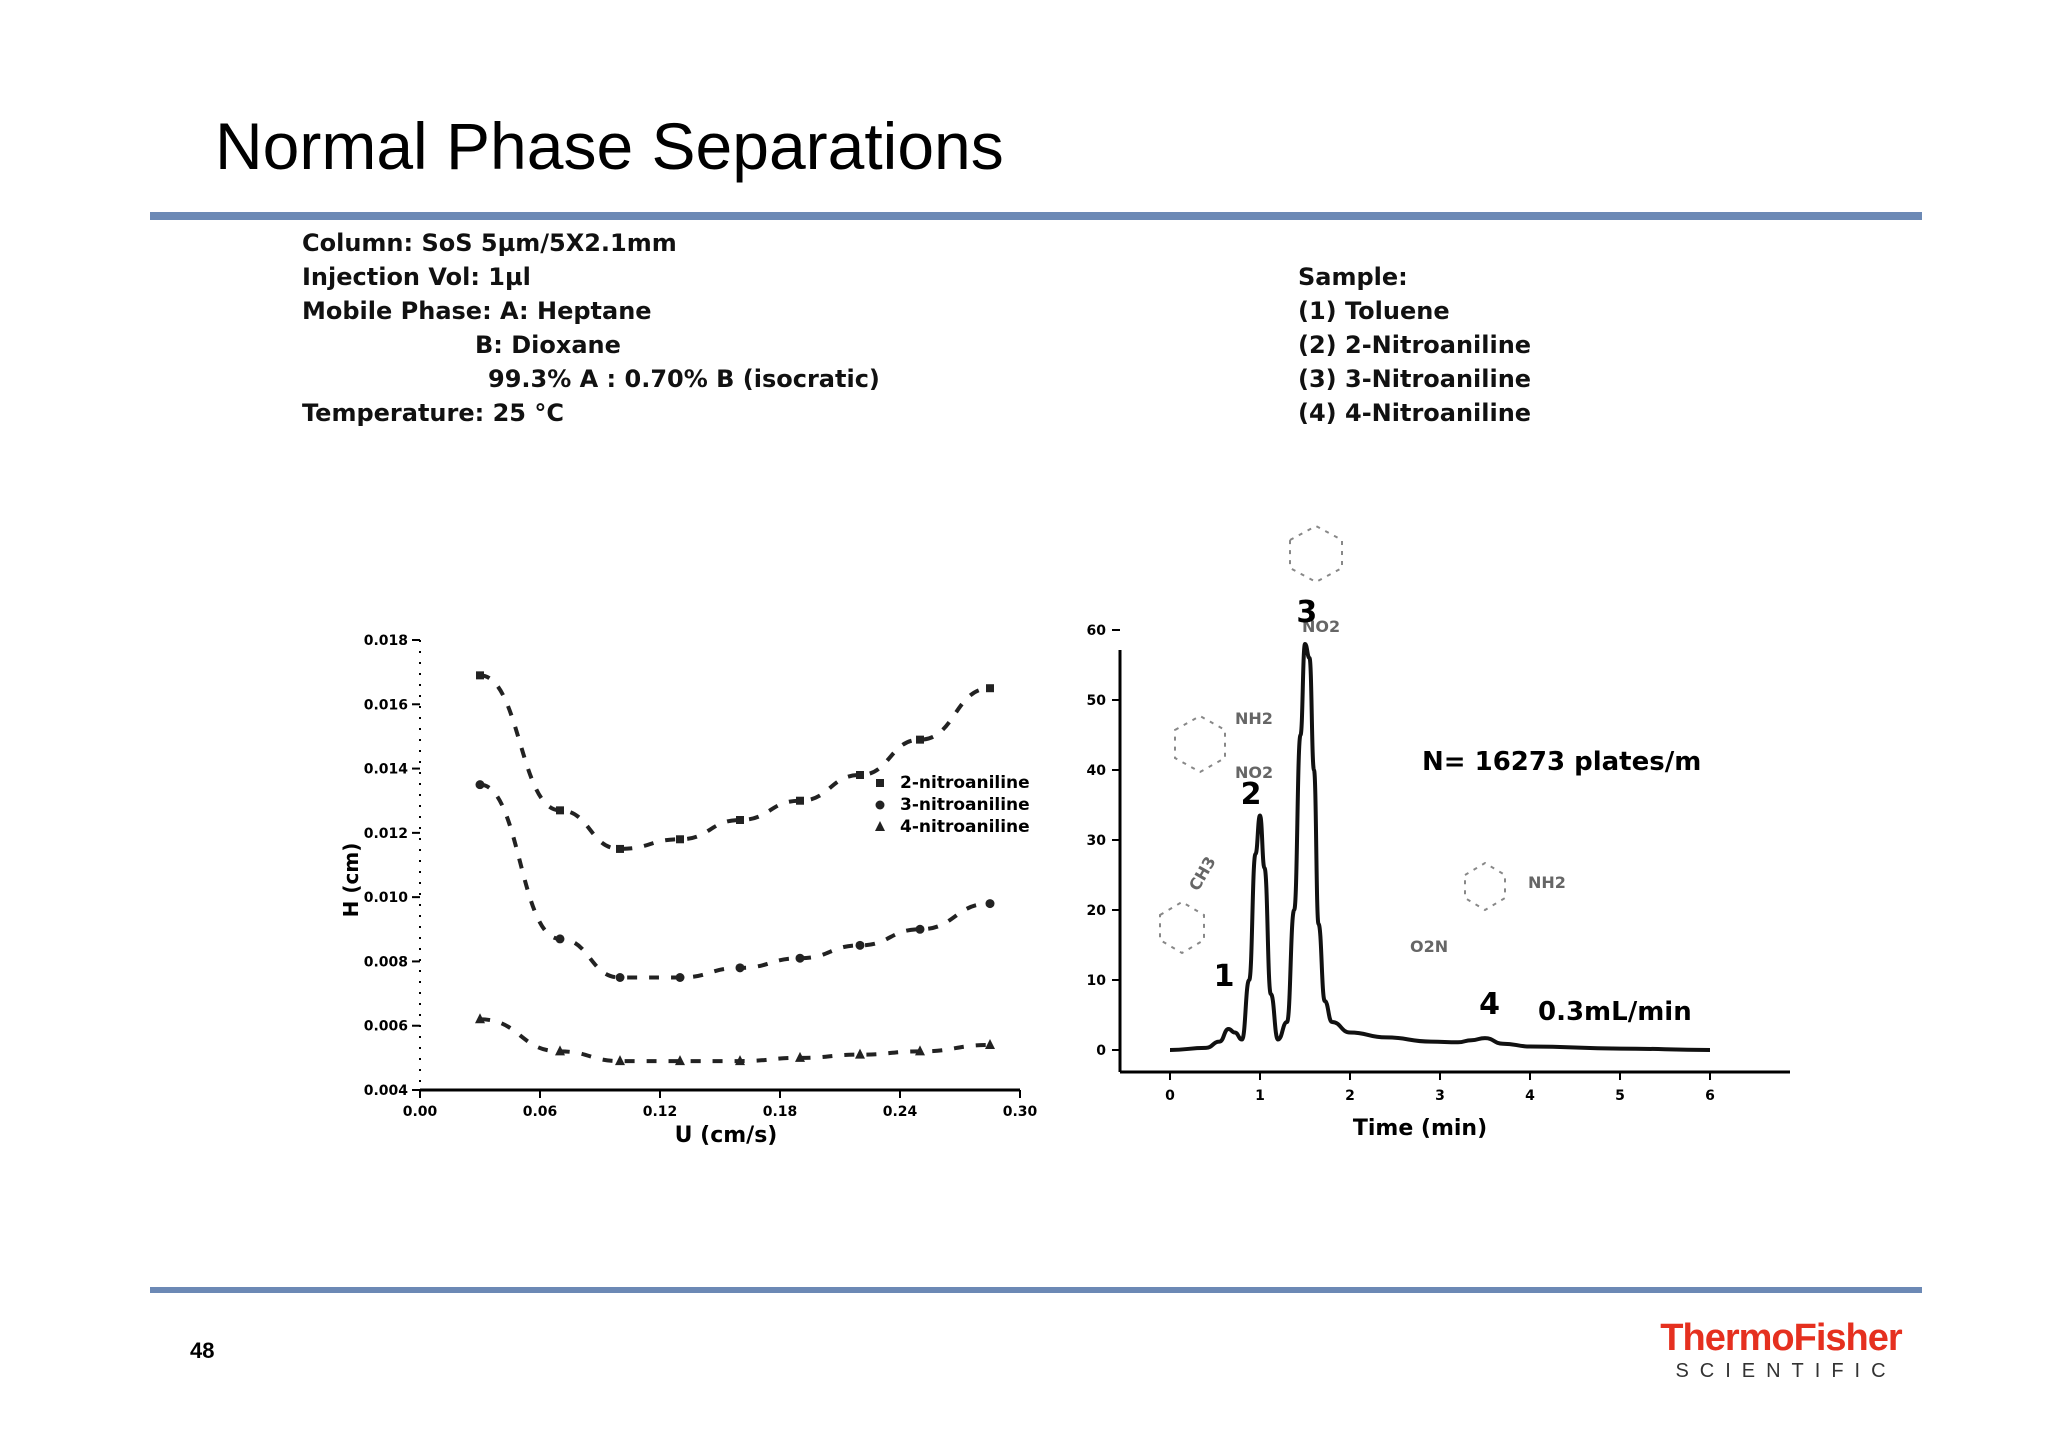 This screenshot has height=1448, width=2048. What do you see at coordinates (735, 881) in the screenshot?
I see `series-line-3-nitroaniline` at bounding box center [735, 881].